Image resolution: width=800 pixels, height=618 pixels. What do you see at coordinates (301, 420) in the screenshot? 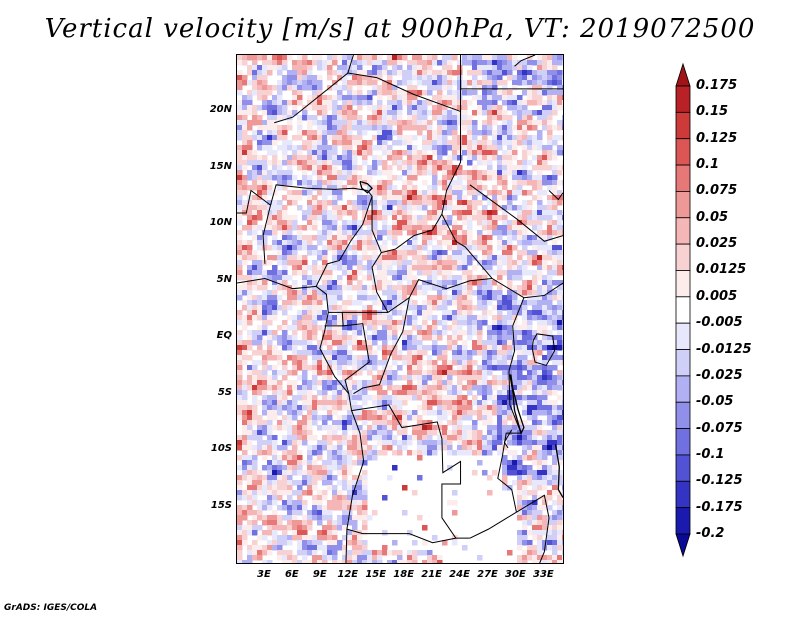
I see `coastline` at bounding box center [301, 420].